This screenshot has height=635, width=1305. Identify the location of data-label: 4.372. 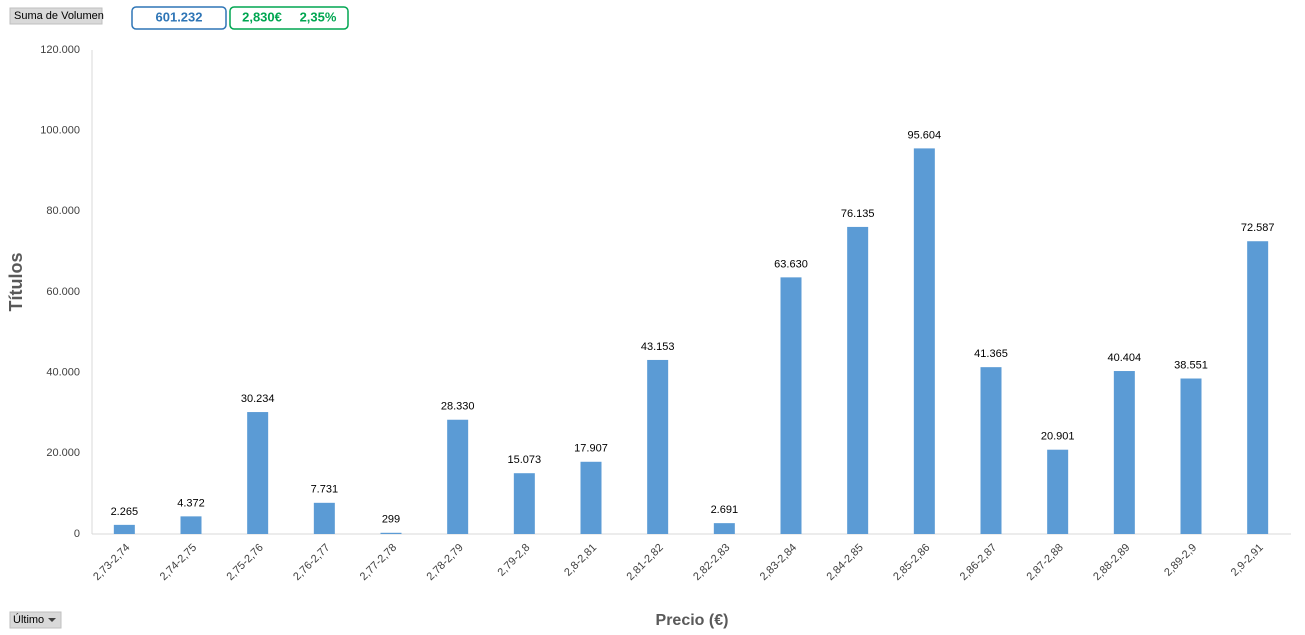
(191, 503).